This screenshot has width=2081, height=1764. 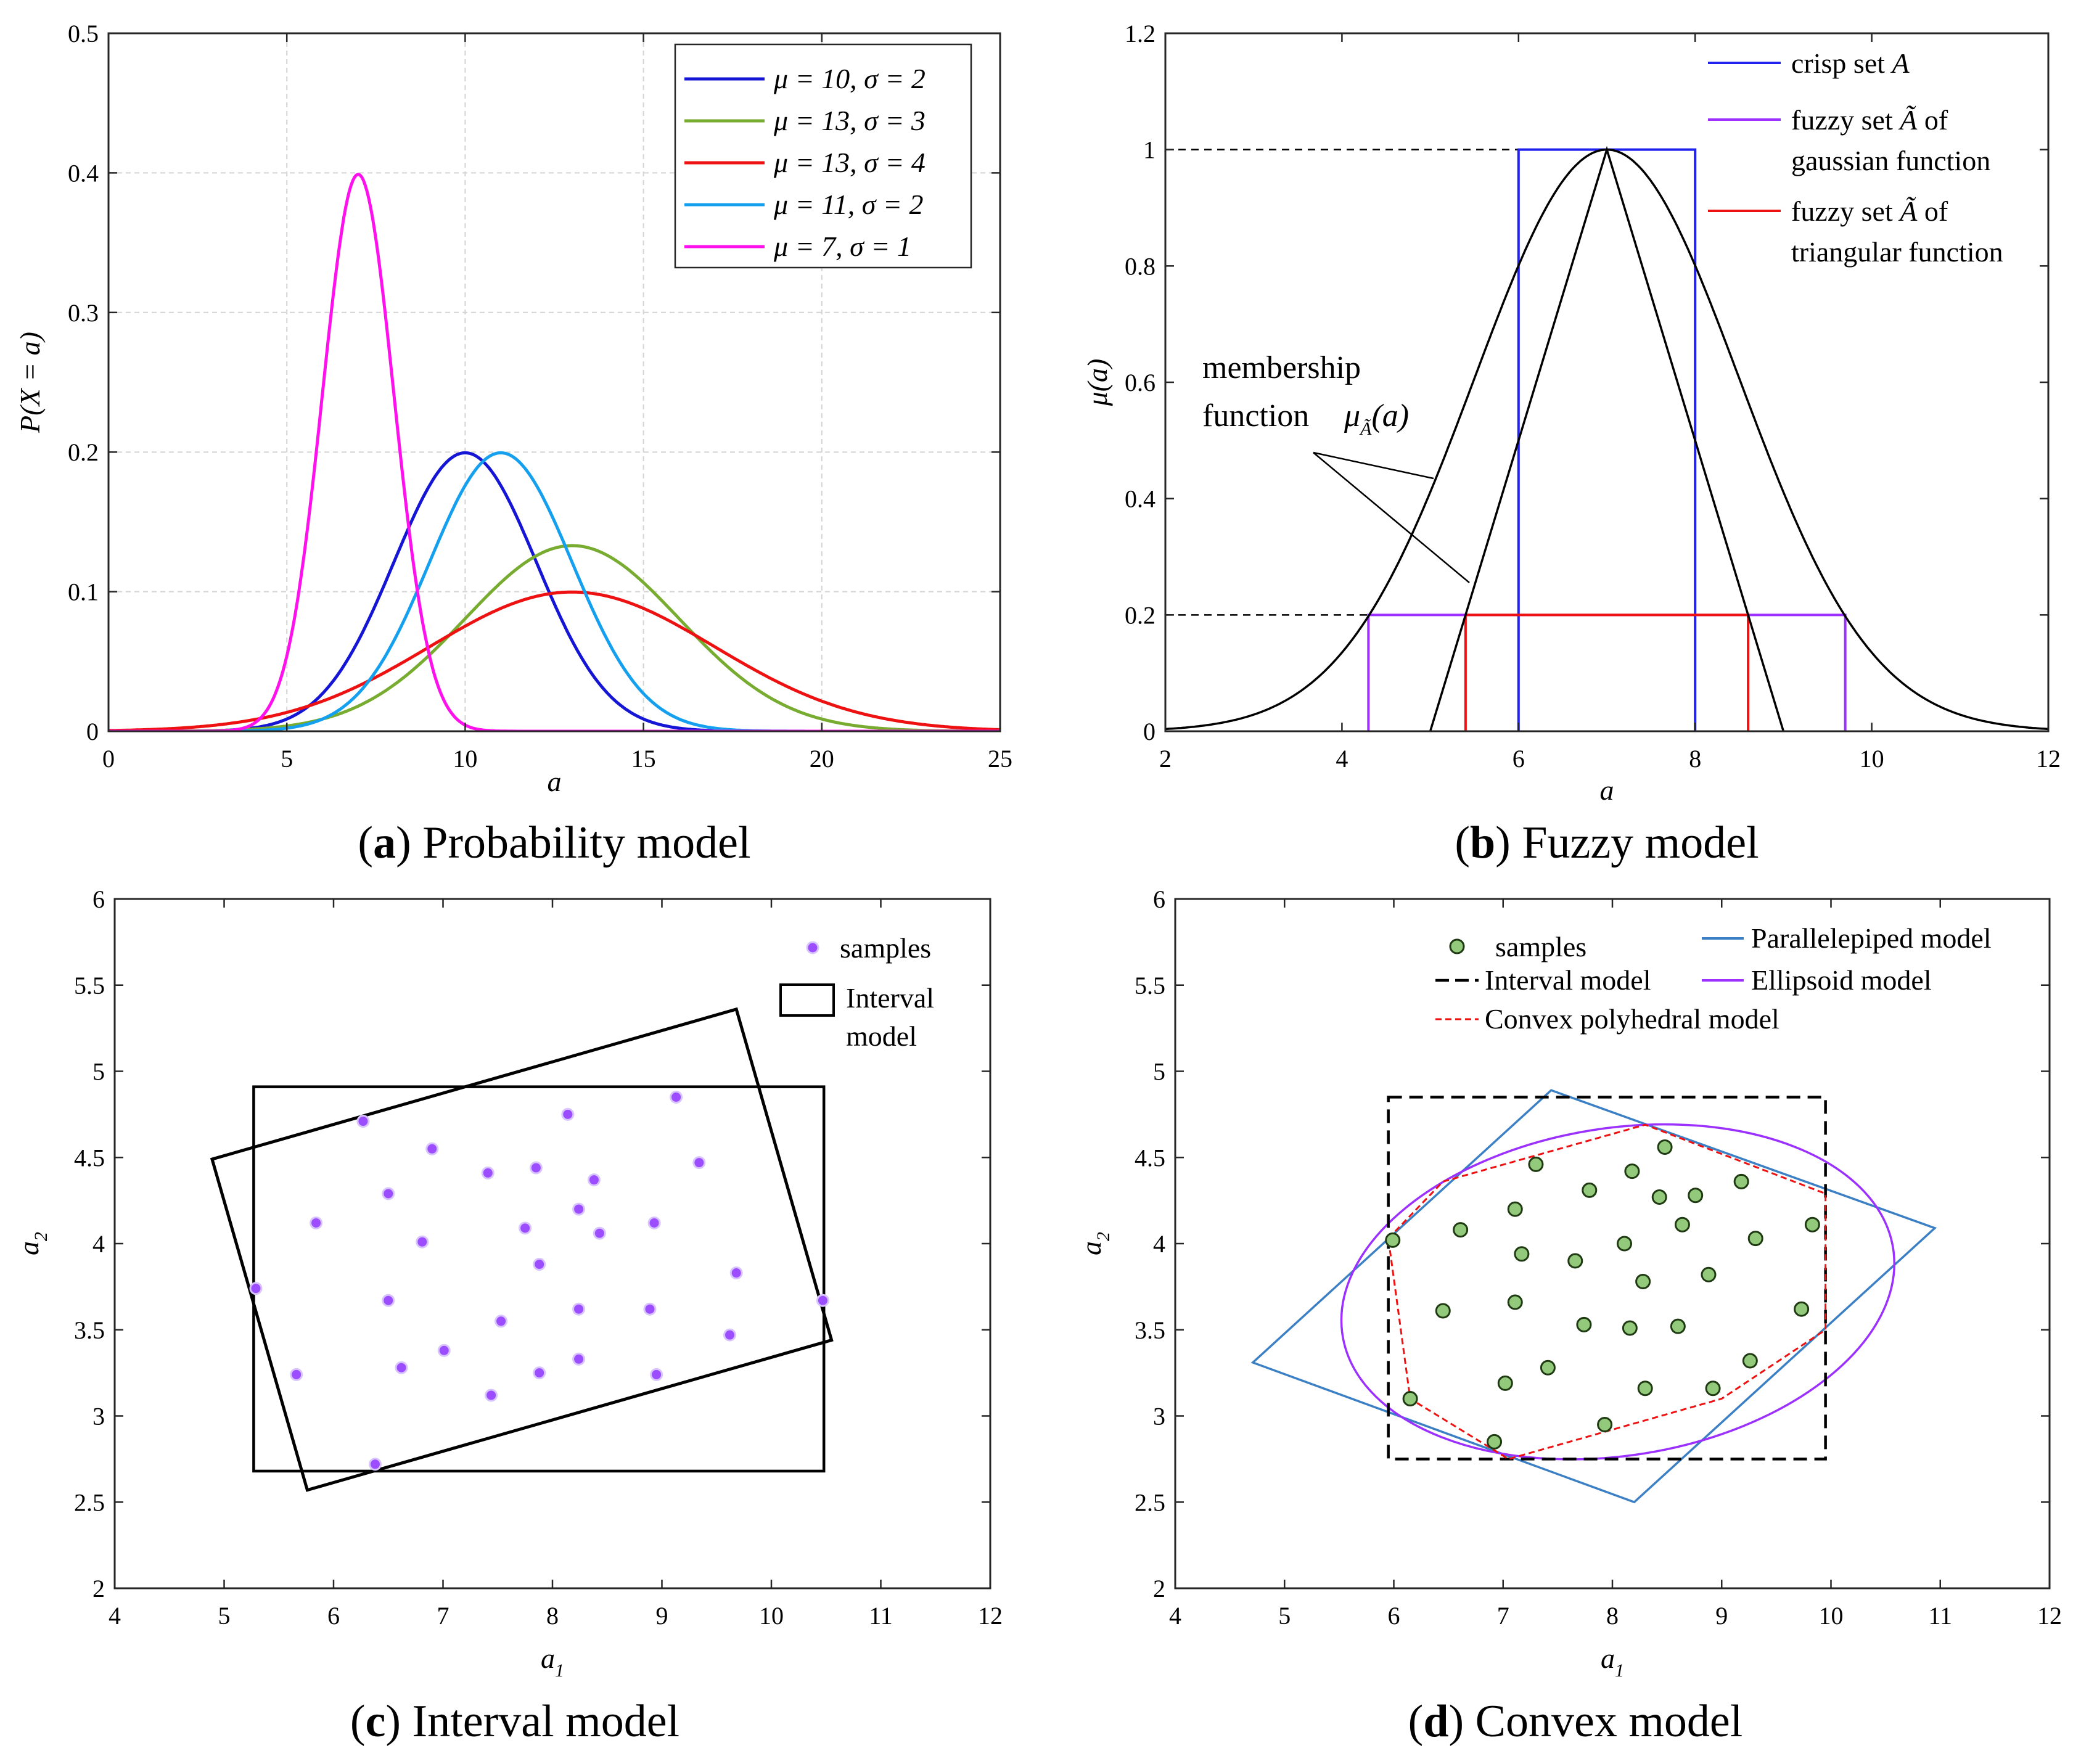 What do you see at coordinates (539, 1279) in the screenshot?
I see `interval-box` at bounding box center [539, 1279].